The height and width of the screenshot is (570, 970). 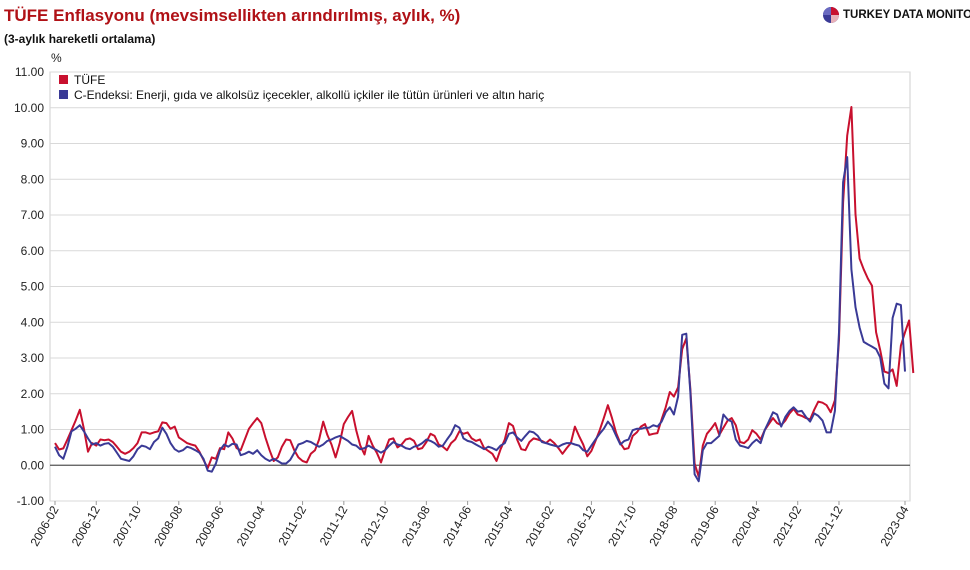 What do you see at coordinates (831, 15) in the screenshot?
I see `globe-icon` at bounding box center [831, 15].